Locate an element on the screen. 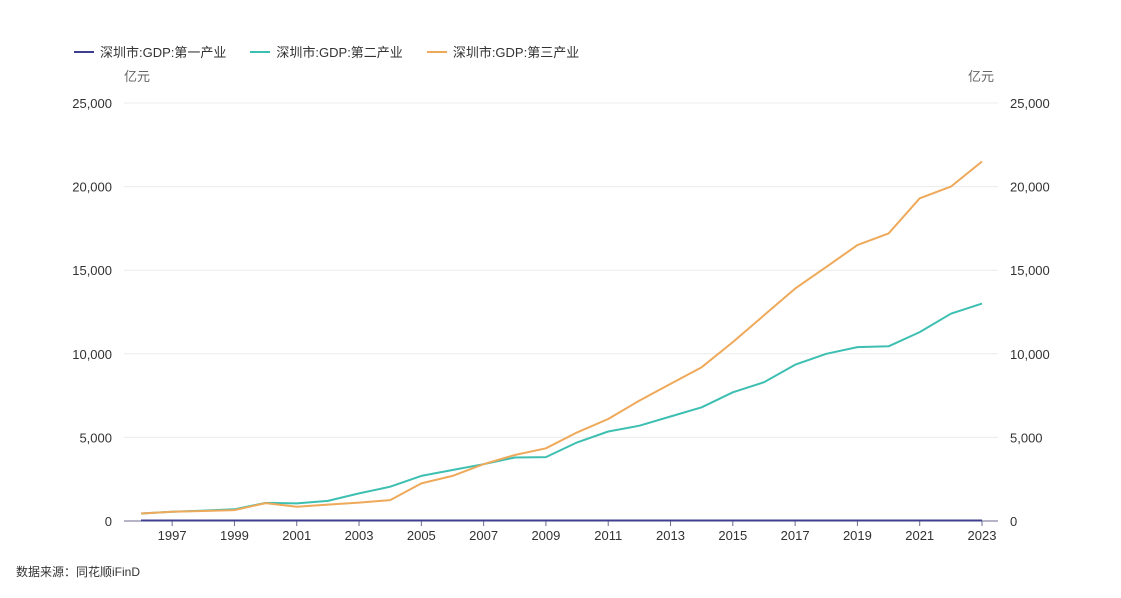 This screenshot has width=1121, height=598. y-axis-left: 0 5,000 10,000 15,000 20,000 25,000 is located at coordinates (92, 312).